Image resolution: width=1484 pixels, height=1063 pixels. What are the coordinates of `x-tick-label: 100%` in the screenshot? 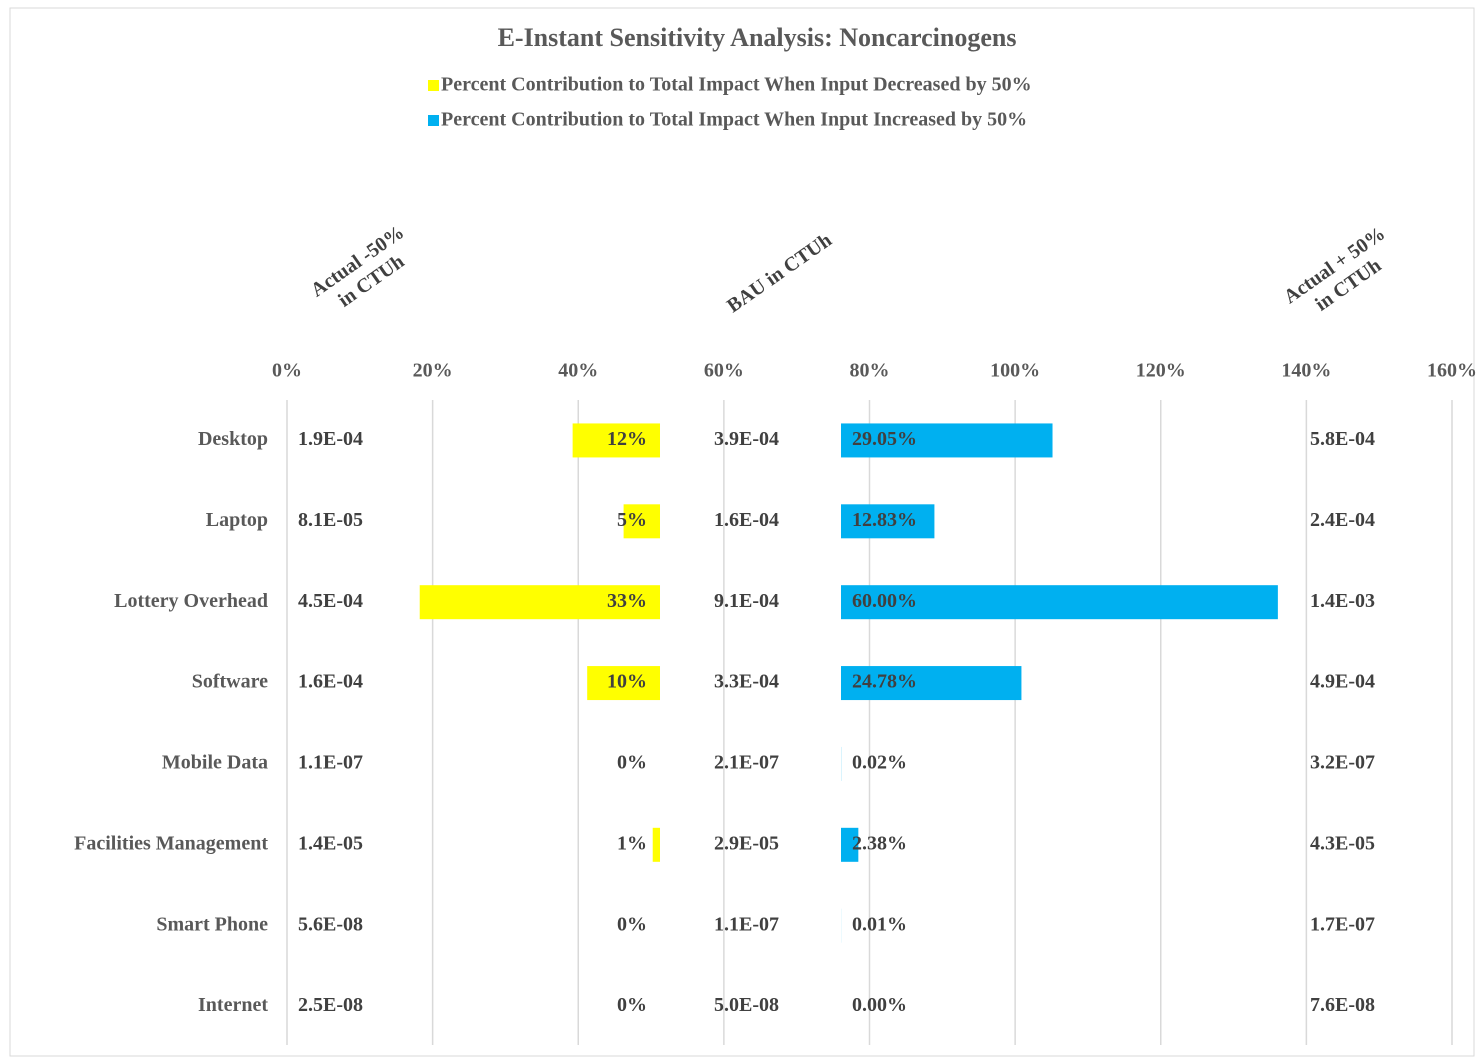 It's located at (1015, 371).